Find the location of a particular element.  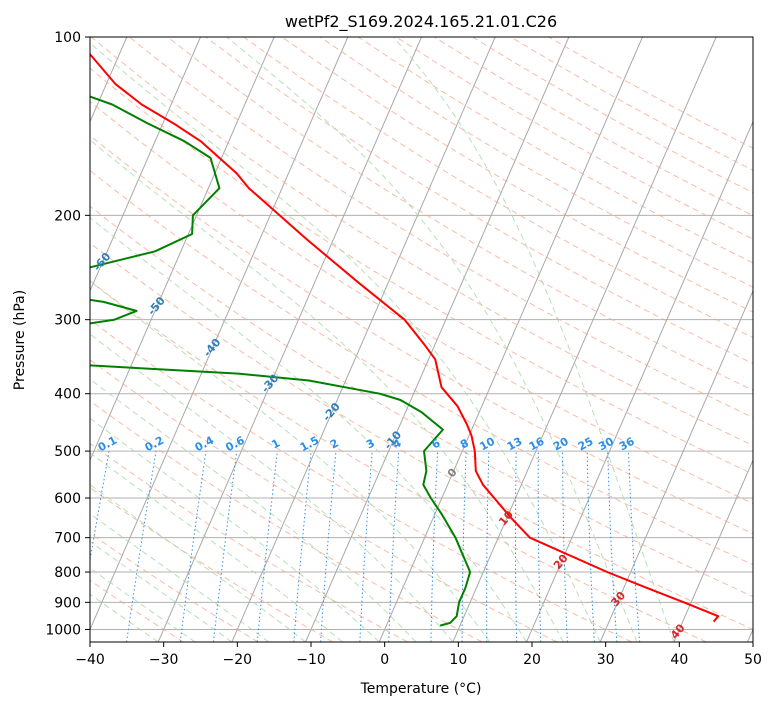

mixing-ratio-label: 13 is located at coordinates (515, 444).